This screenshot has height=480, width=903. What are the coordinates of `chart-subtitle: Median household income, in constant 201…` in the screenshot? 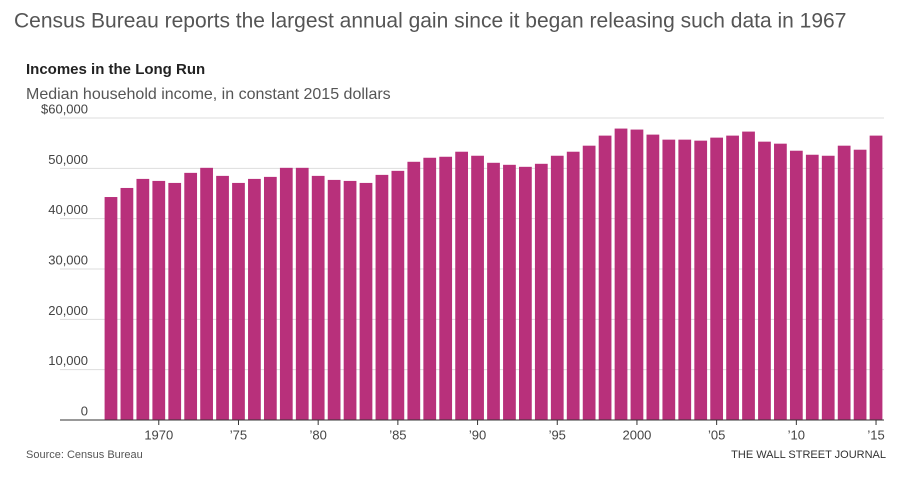 It's located at (208, 94).